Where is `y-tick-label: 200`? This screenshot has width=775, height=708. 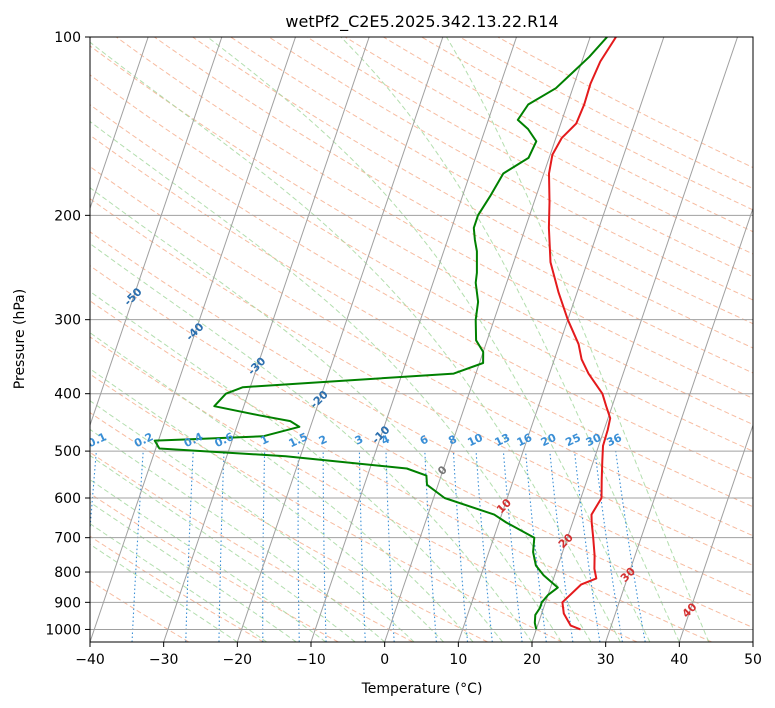 y-tick-label: 200 is located at coordinates (67, 216).